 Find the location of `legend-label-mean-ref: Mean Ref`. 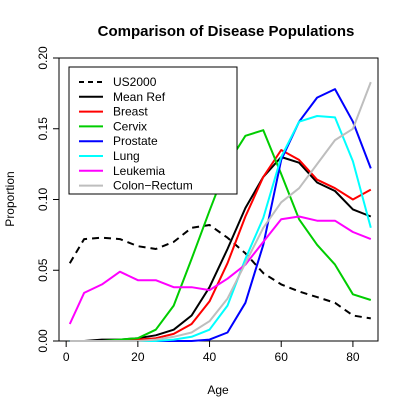

legend-label-mean-ref: Mean Ref is located at coordinates (139, 97).